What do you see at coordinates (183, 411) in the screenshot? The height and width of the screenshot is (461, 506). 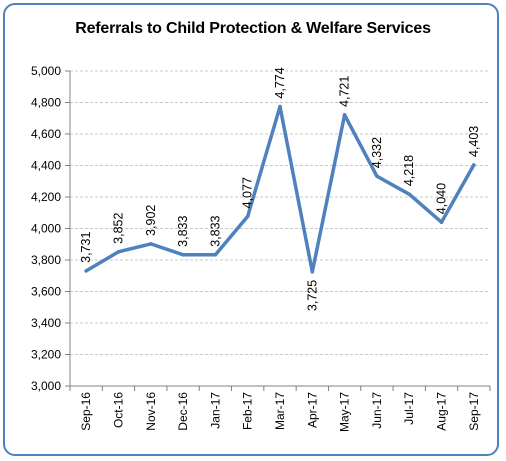 I see `x-tick-label: Dec-16` at bounding box center [183, 411].